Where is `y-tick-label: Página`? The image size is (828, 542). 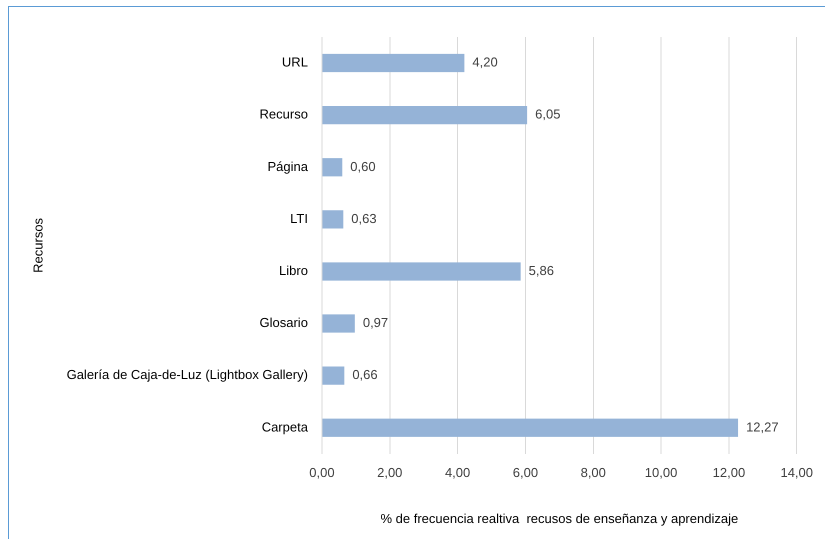 y-tick-label: Página is located at coordinates (288, 166).